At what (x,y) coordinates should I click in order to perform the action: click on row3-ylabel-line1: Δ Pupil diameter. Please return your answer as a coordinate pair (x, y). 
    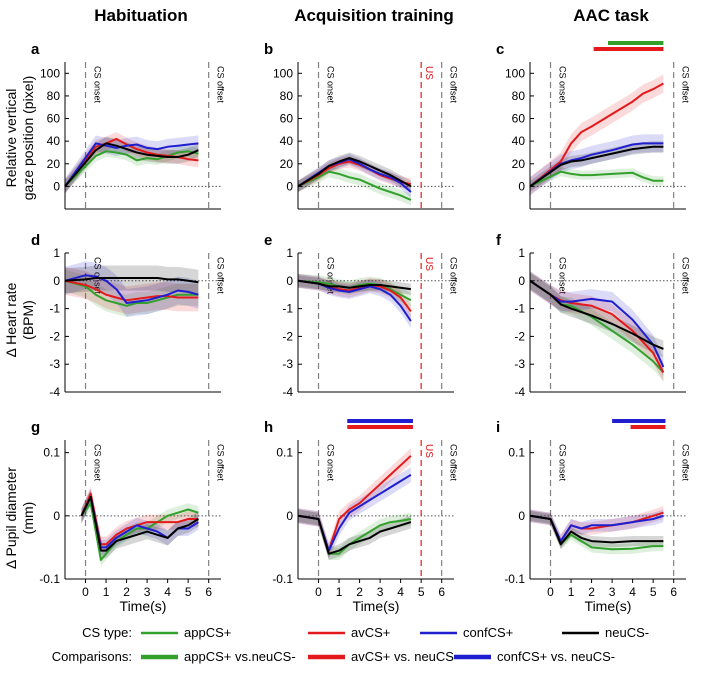
    Looking at the image, I should click on (11, 518).